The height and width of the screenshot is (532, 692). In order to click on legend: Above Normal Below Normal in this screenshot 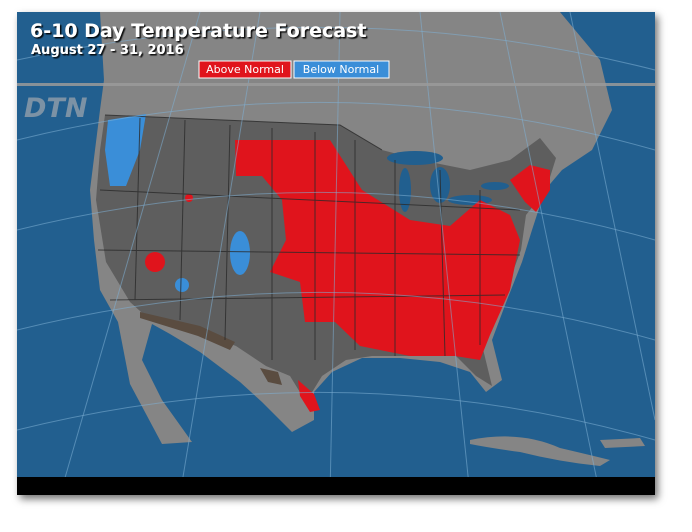, I will do `click(294, 69)`.